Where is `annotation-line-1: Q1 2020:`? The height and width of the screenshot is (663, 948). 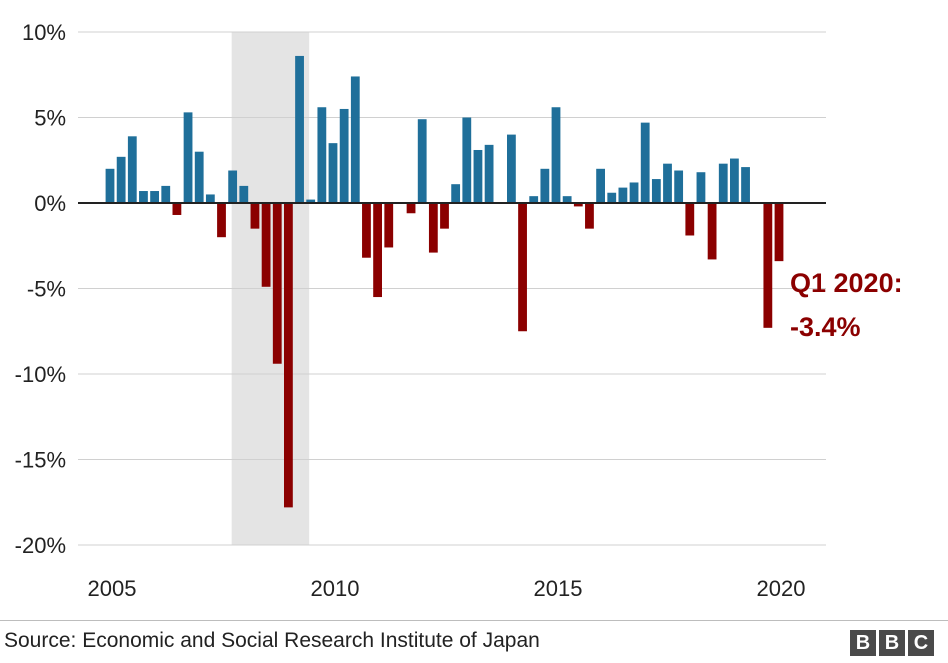
annotation-line-1: Q1 2020: is located at coordinates (846, 283).